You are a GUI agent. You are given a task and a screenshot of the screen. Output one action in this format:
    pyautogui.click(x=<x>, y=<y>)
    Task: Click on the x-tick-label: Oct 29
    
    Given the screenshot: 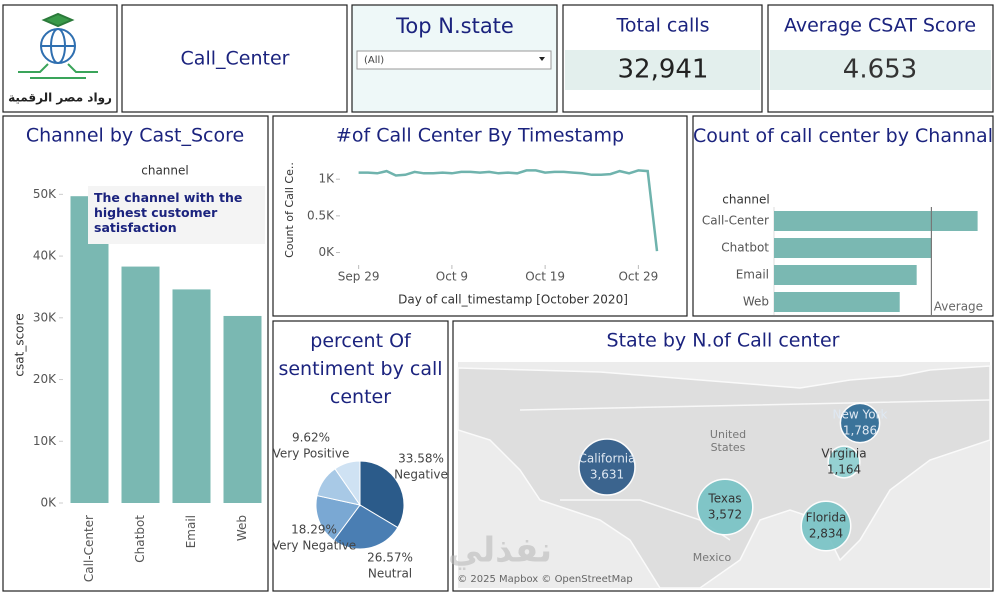 What is the action you would take?
    pyautogui.click(x=638, y=277)
    